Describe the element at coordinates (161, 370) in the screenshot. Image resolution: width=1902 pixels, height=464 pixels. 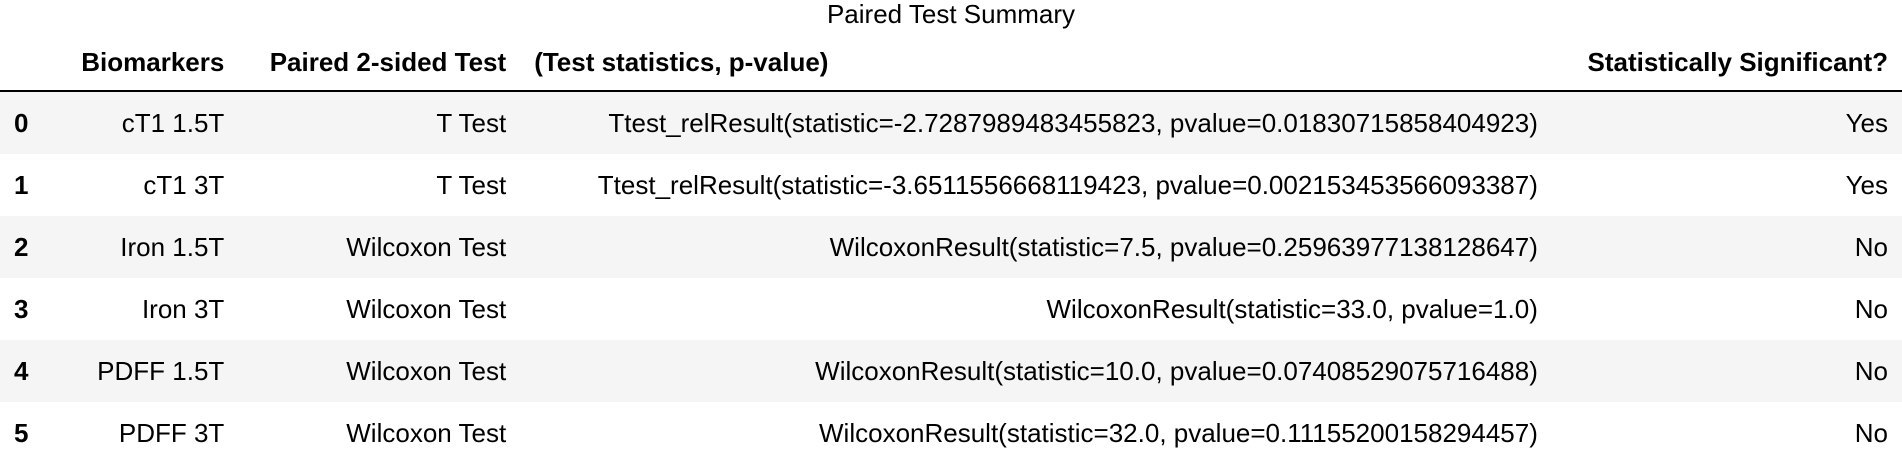
I see `biomarker-cell: PDFF 1.5T` at that location.